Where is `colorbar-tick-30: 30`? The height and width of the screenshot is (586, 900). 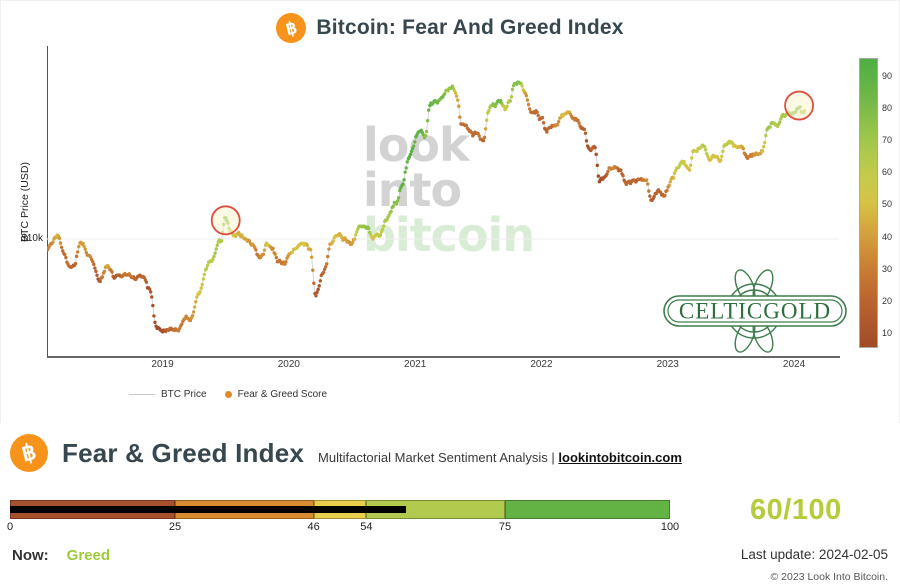 colorbar-tick-30: 30 is located at coordinates (887, 268).